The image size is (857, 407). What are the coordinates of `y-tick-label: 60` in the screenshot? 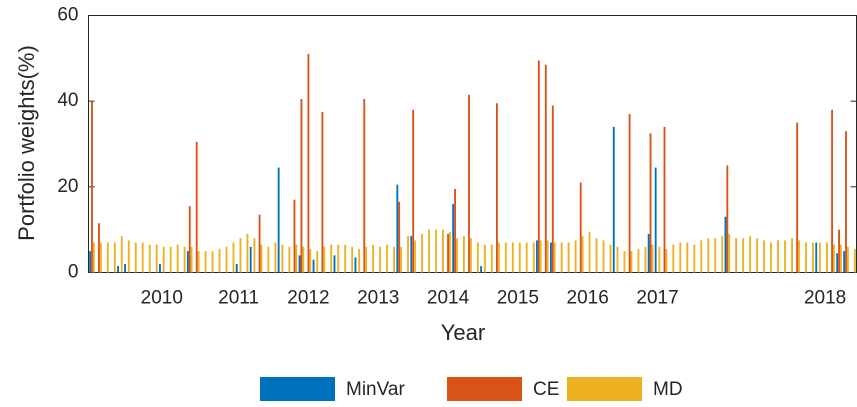 It's located at (67, 15).